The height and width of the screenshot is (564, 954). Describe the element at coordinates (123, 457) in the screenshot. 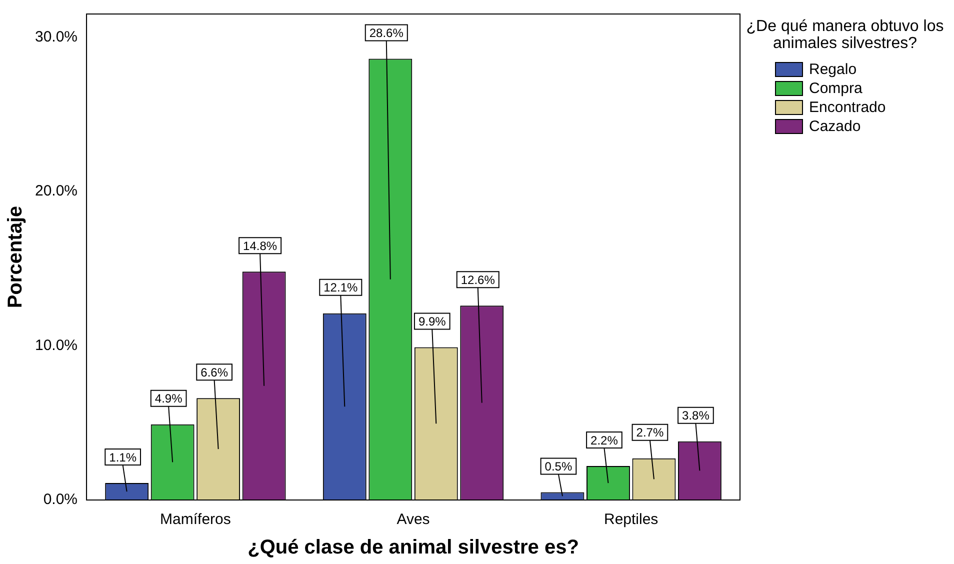

I see `data-label: 1.1%` at that location.